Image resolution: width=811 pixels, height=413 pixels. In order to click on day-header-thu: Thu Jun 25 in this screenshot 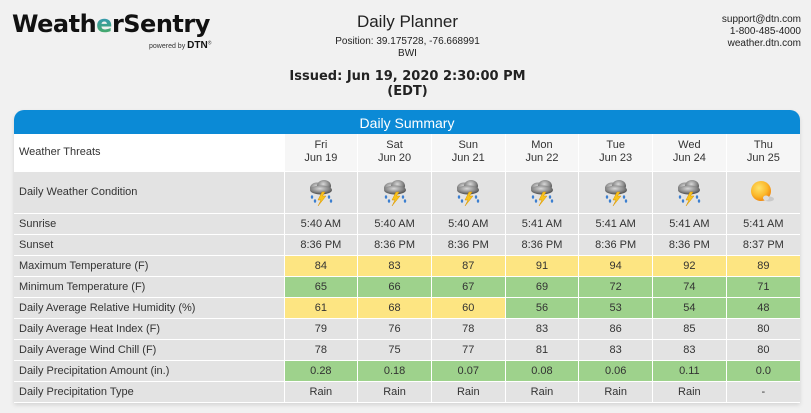, I will do `click(763, 153)`.